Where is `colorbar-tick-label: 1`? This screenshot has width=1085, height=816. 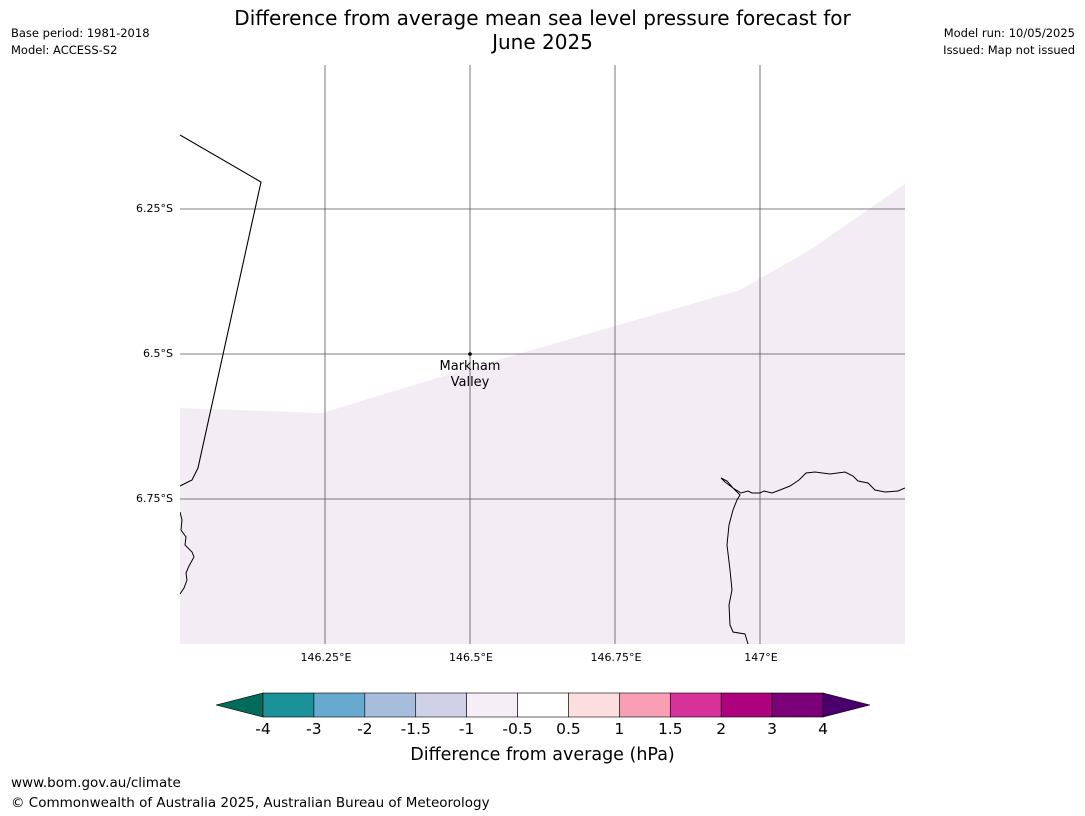
colorbar-tick-label: 1 is located at coordinates (619, 729).